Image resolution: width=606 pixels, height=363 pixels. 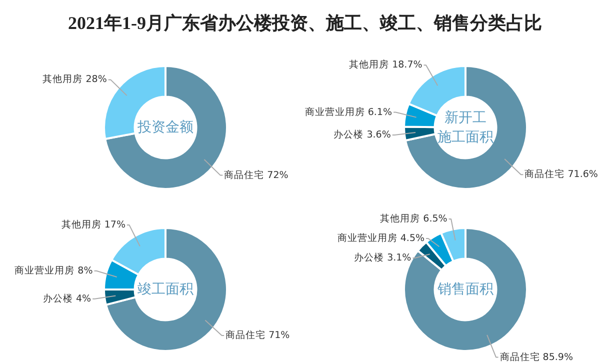 I want to click on slice-label: 其他用房 28%, so click(x=74, y=79).